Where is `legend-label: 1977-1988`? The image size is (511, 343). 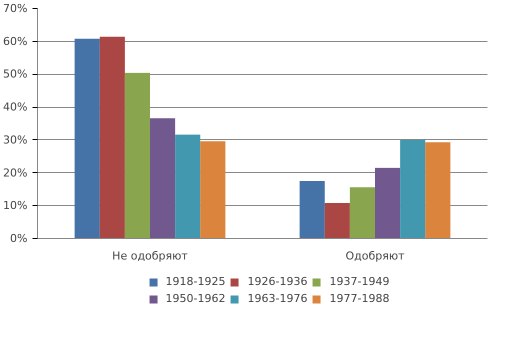 legend-label: 1977-1988 is located at coordinates (359, 298).